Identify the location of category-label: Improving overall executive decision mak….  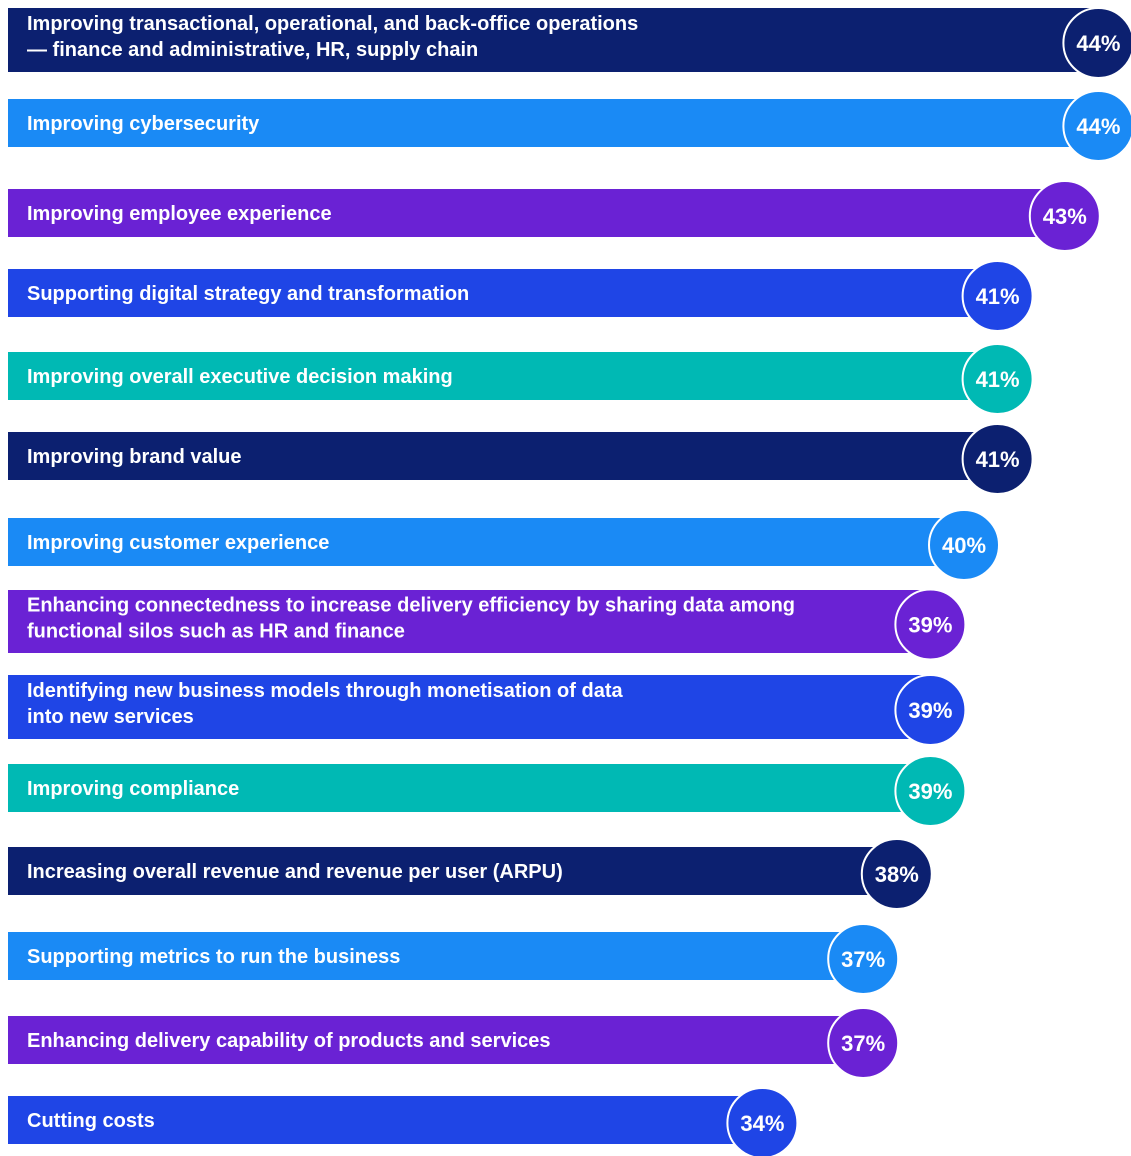
(240, 377).